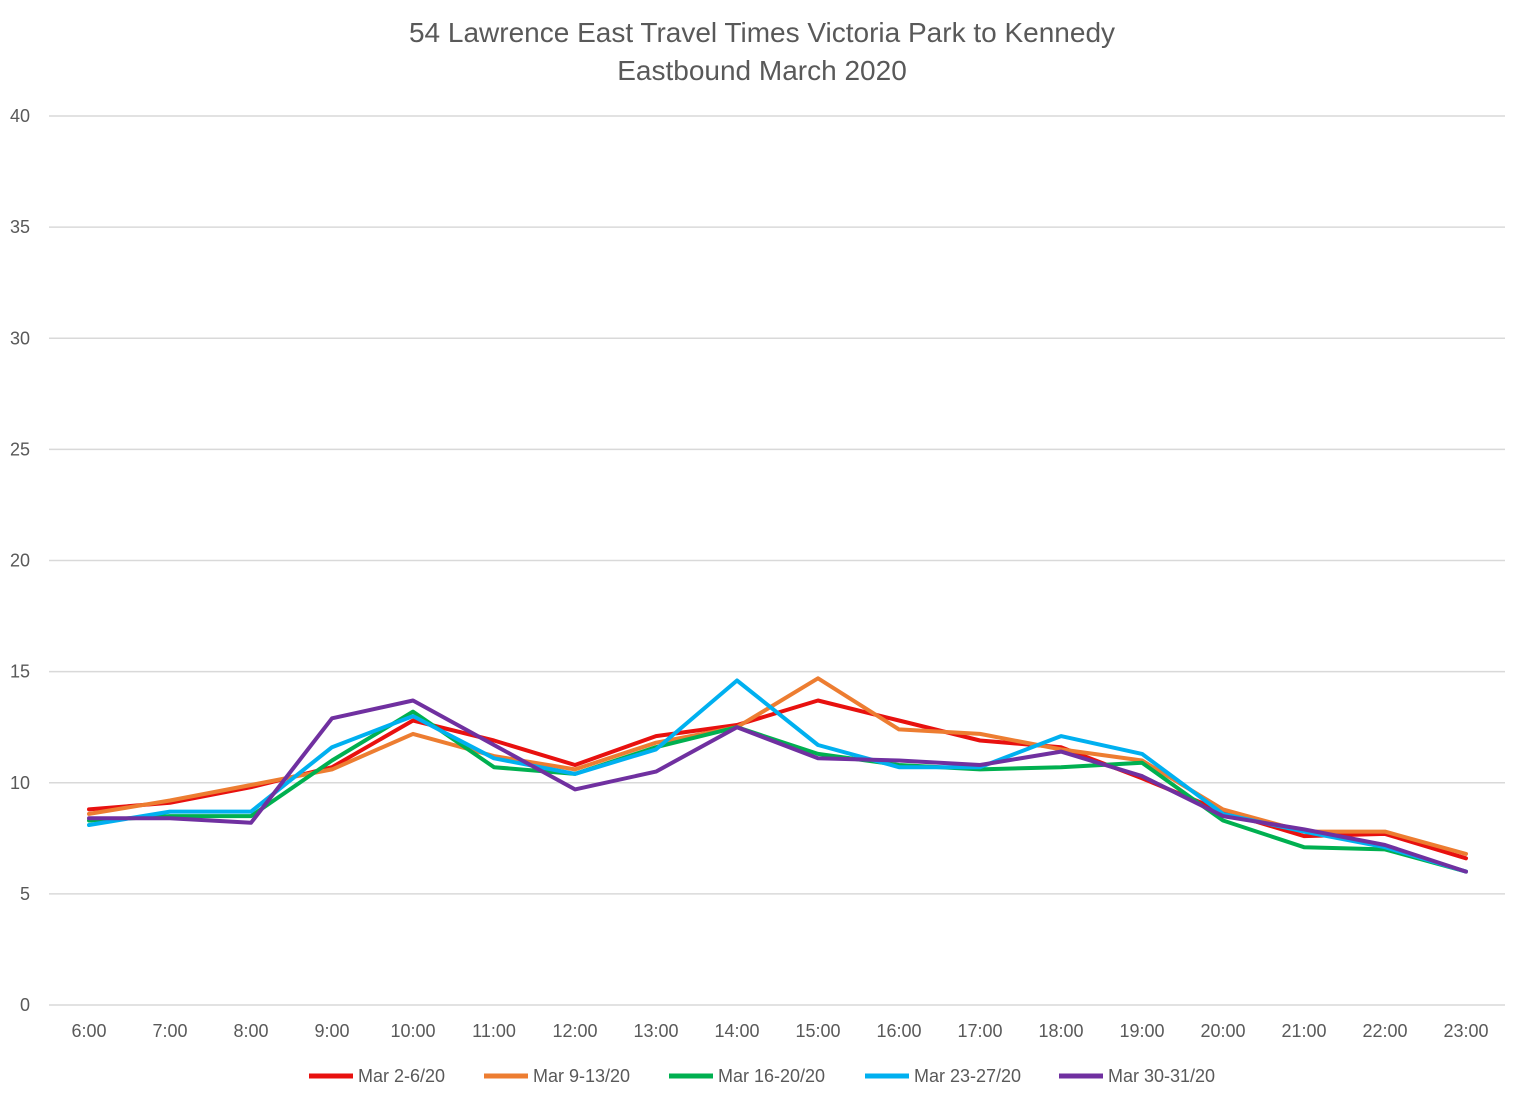 The width and height of the screenshot is (1514, 1098). I want to click on legend-label: Mar 30-31/20, so click(1161, 1076).